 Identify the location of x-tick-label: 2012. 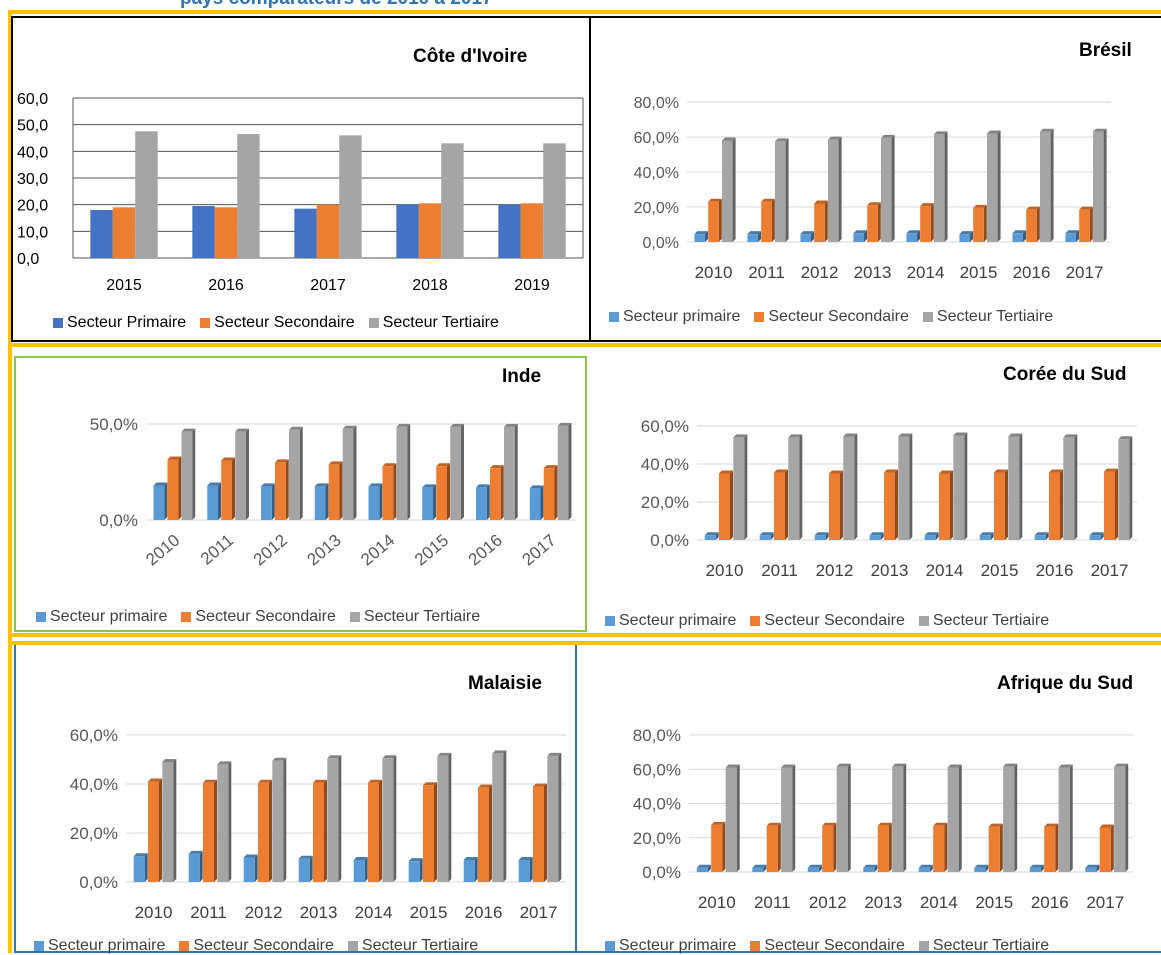
(270, 550).